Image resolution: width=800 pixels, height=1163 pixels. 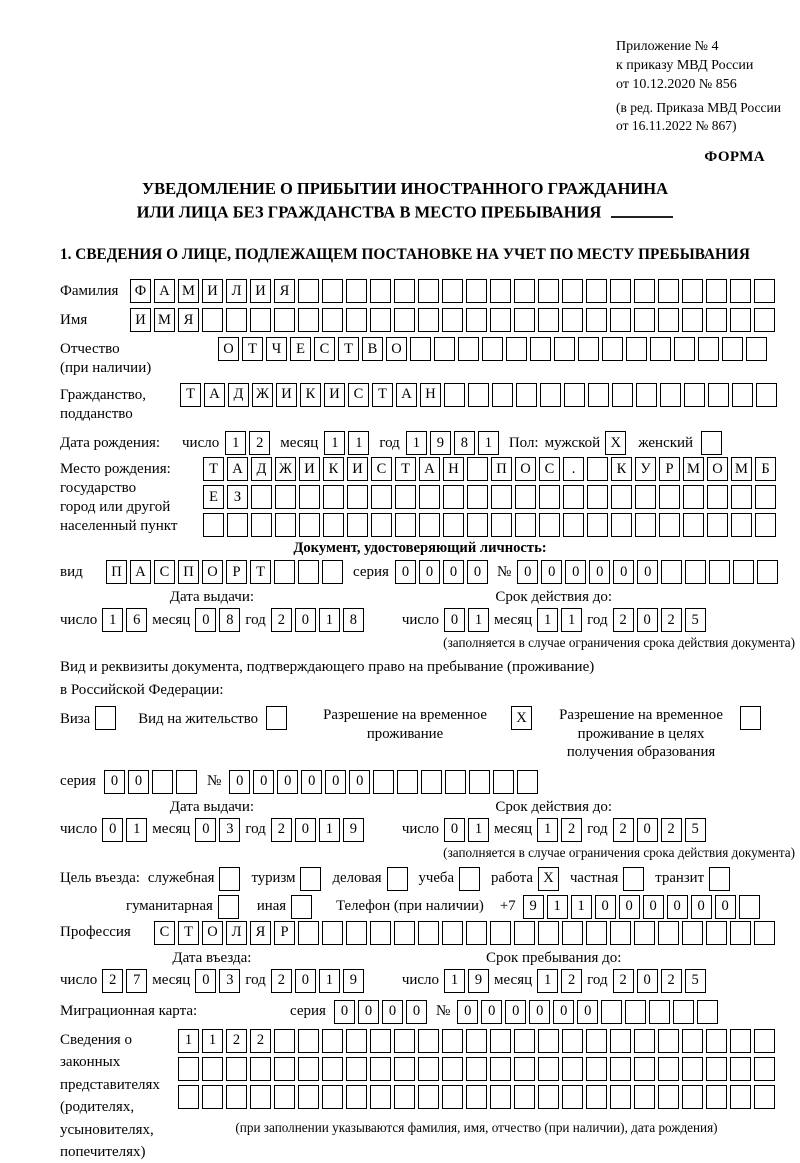 What do you see at coordinates (260, 572) in the screenshot?
I see `char-cell: Т` at bounding box center [260, 572].